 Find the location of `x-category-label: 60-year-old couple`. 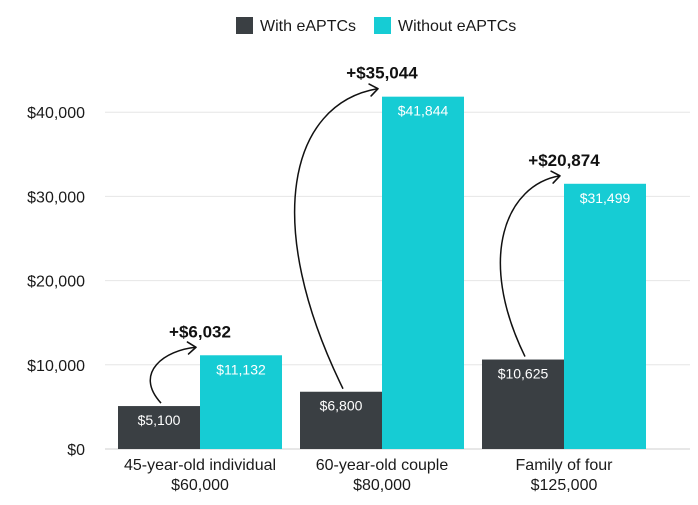

x-category-label: 60-year-old couple is located at coordinates (382, 465).